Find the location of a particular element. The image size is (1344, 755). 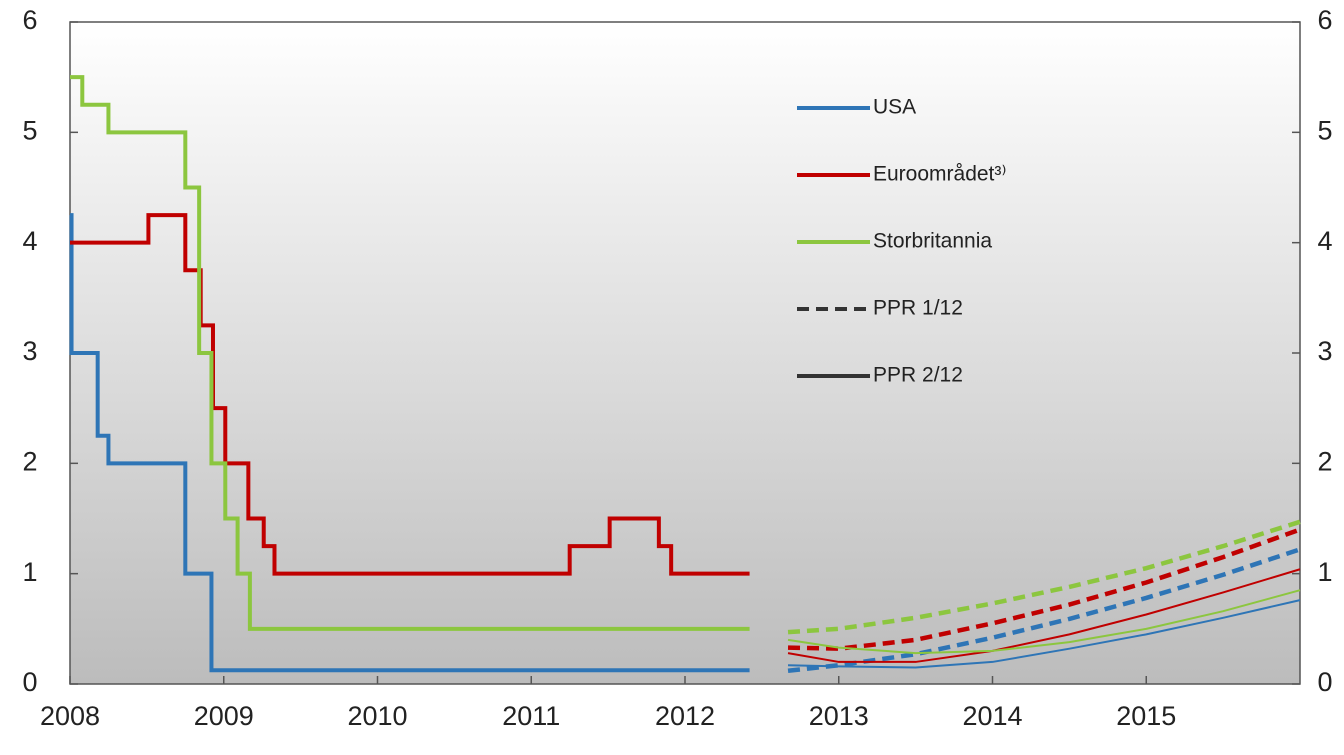

y-tick-label: 4 is located at coordinates (29, 241).